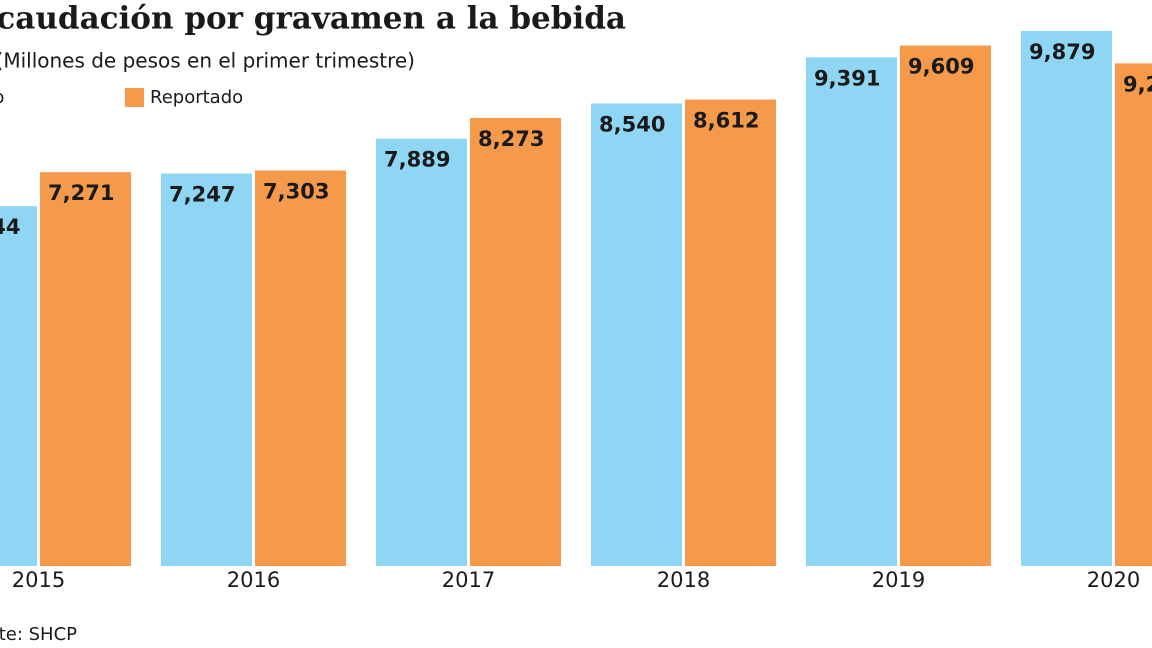 The height and width of the screenshot is (648, 1152). What do you see at coordinates (1137, 84) in the screenshot?
I see `data-label: 9,280` at bounding box center [1137, 84].